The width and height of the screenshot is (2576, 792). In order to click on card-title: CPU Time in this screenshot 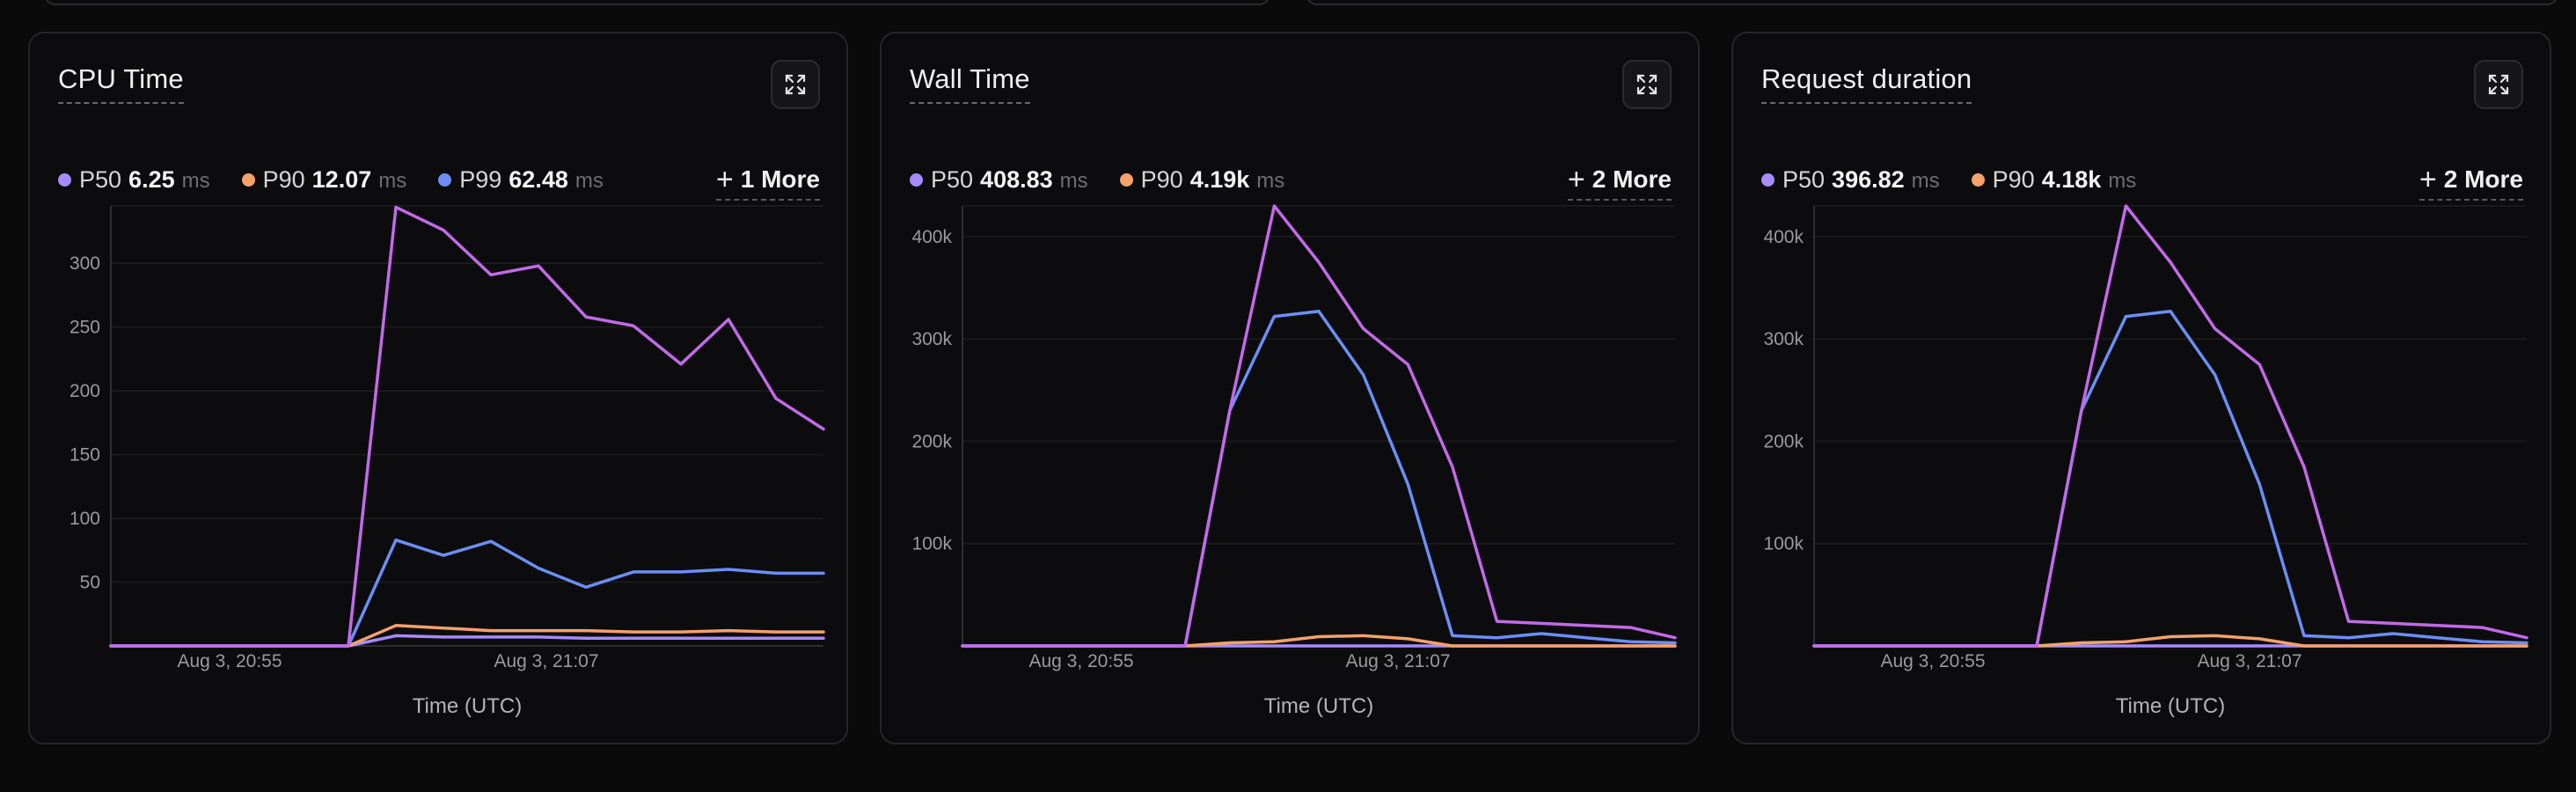, I will do `click(121, 83)`.